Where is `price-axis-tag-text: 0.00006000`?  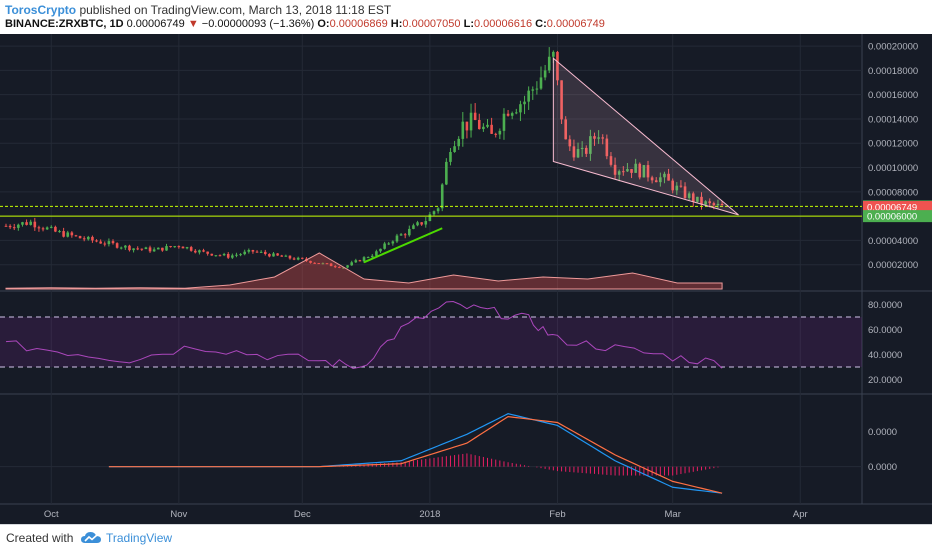 price-axis-tag-text: 0.00006000 is located at coordinates (892, 217).